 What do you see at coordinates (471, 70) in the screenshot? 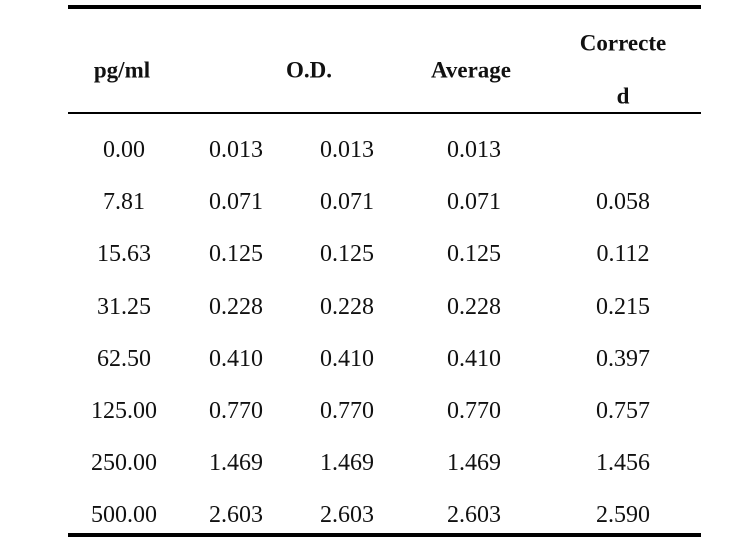
I see `header-average: Average` at bounding box center [471, 70].